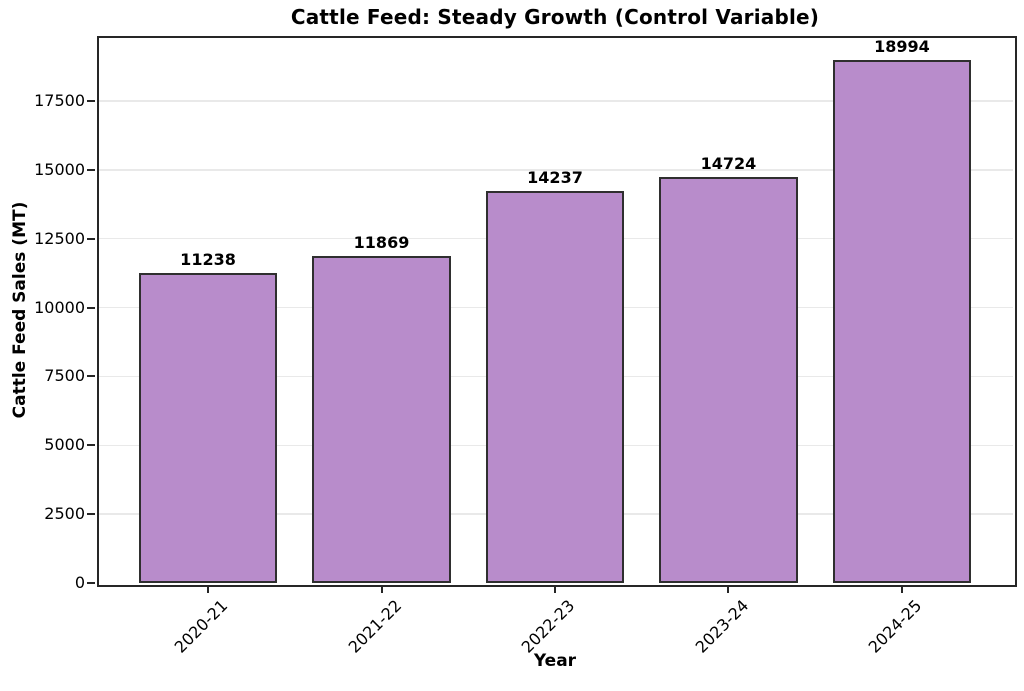  Describe the element at coordinates (201, 626) in the screenshot. I see `x-tick-label: 2020-21` at that location.